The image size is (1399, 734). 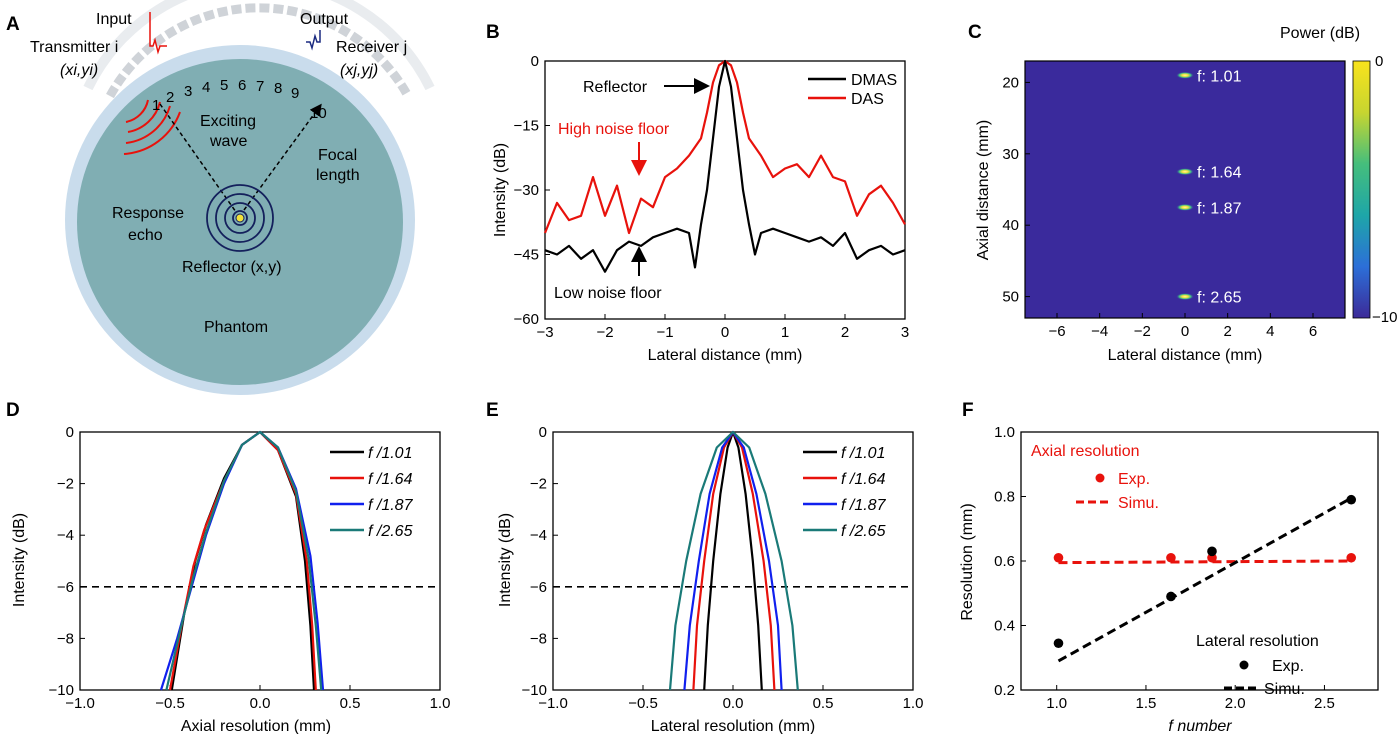 I want to click on y-tick-label: 0.6, so click(x=1004, y=561).